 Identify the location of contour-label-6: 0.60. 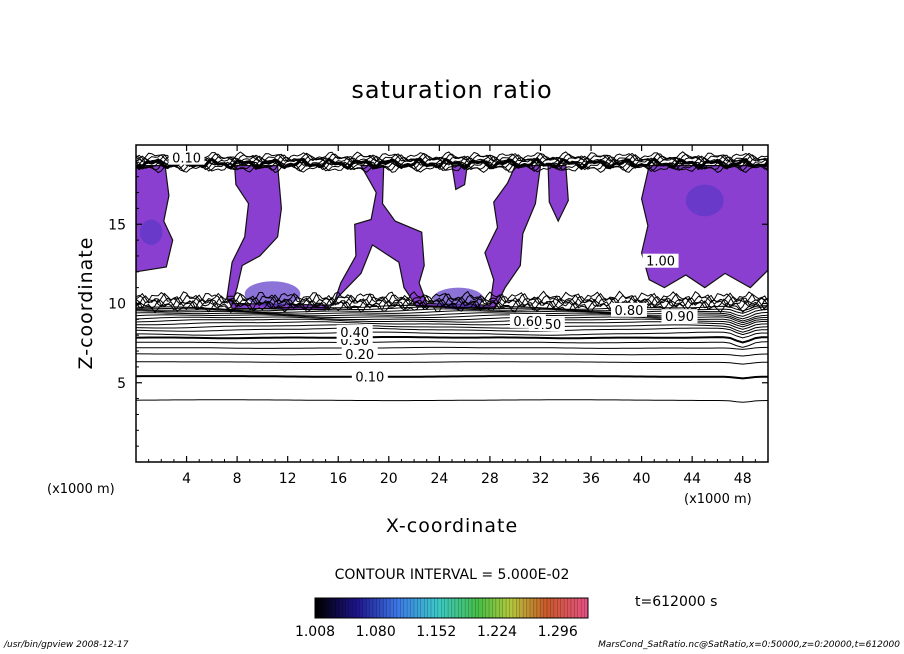
(527, 322).